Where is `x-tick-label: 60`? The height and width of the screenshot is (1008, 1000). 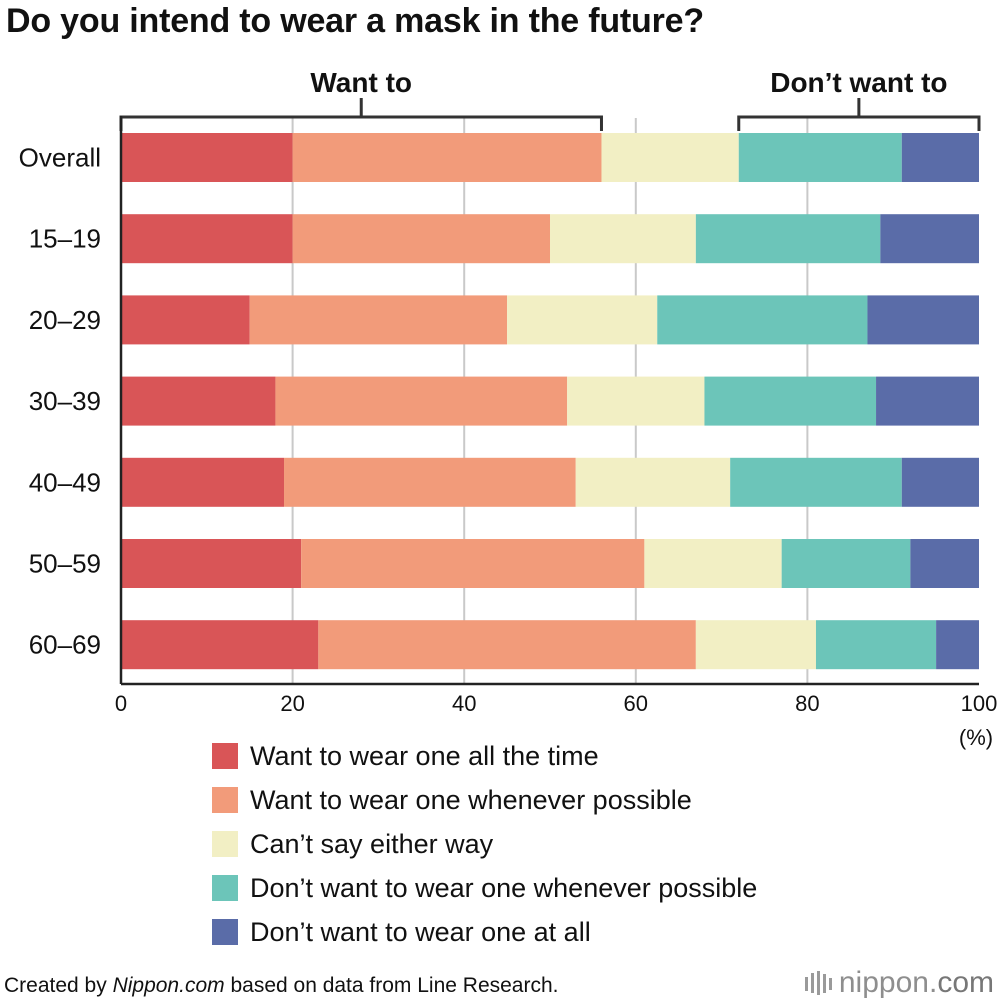 x-tick-label: 60 is located at coordinates (636, 703).